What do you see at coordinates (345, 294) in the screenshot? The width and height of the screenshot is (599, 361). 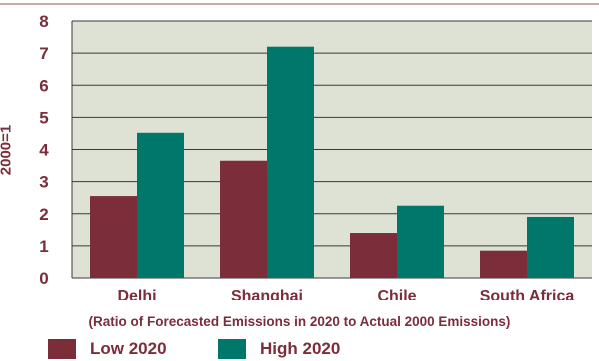 I see `x-tick-labels: Delhi Shanghai Chile South Africa` at bounding box center [345, 294].